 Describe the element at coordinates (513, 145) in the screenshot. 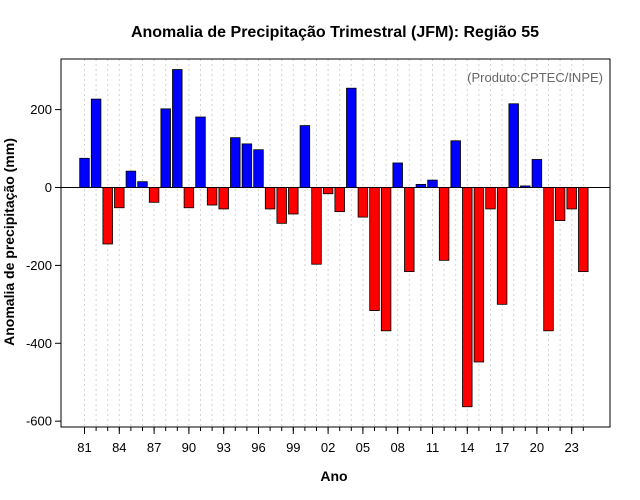

I see `bar-2018` at that location.